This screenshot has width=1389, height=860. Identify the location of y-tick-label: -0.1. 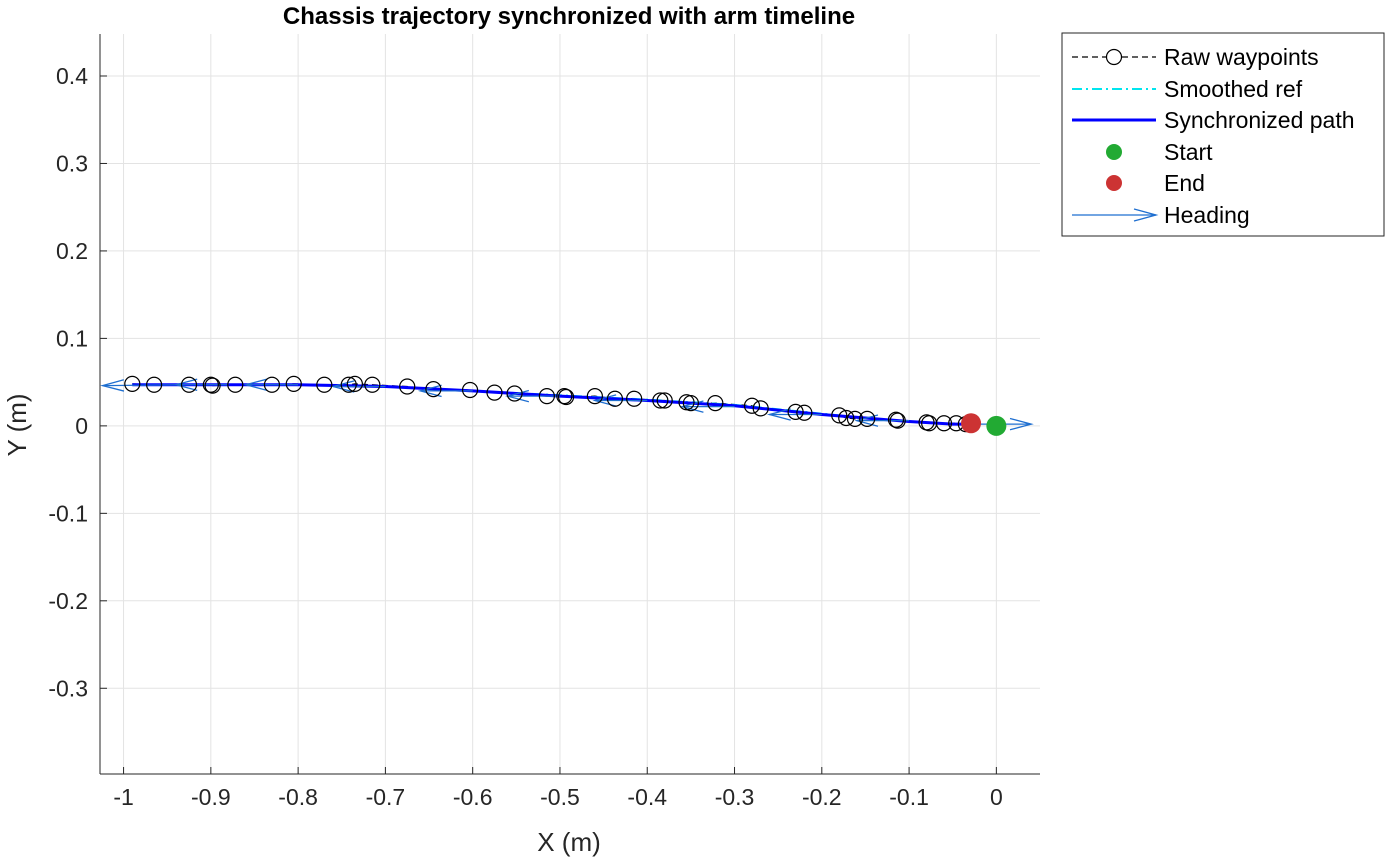
(68, 513).